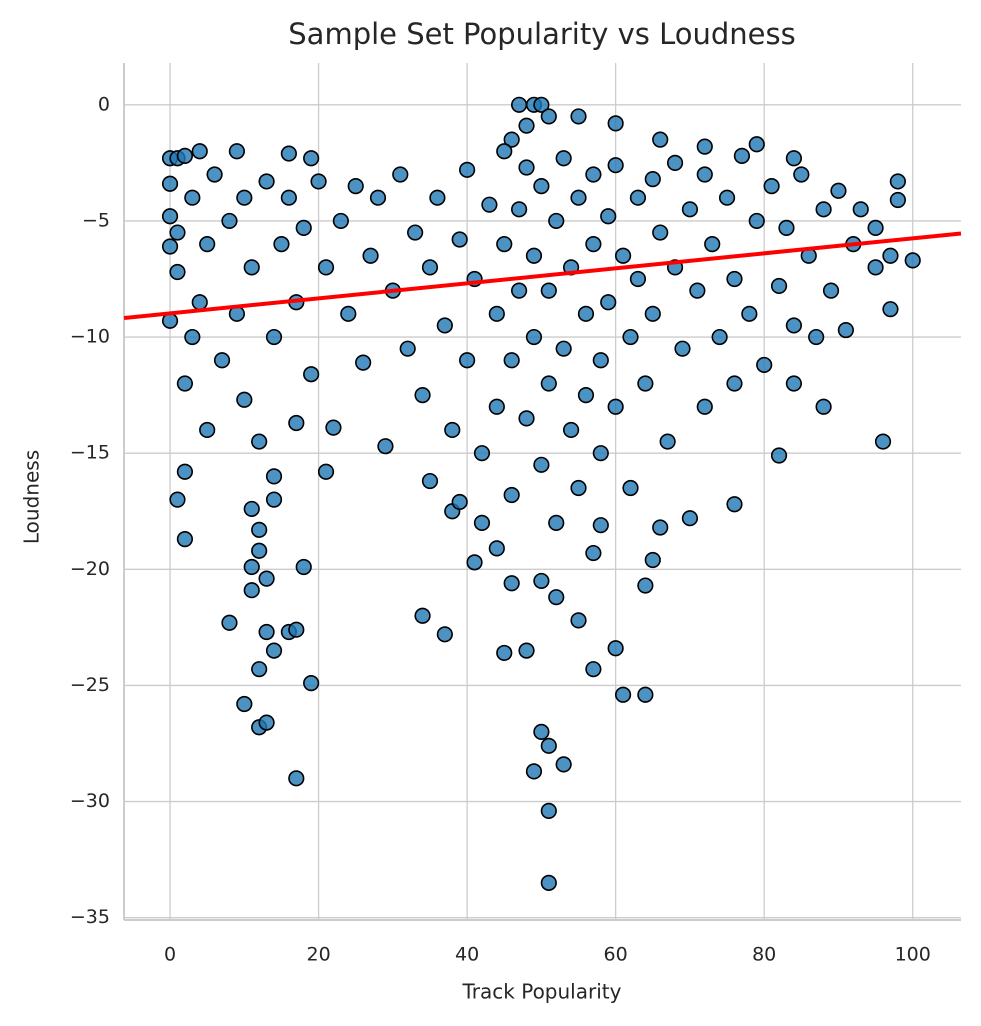 This screenshot has width=981, height=1026. Describe the element at coordinates (90, 569) in the screenshot. I see `y-tick-label: −20` at that location.